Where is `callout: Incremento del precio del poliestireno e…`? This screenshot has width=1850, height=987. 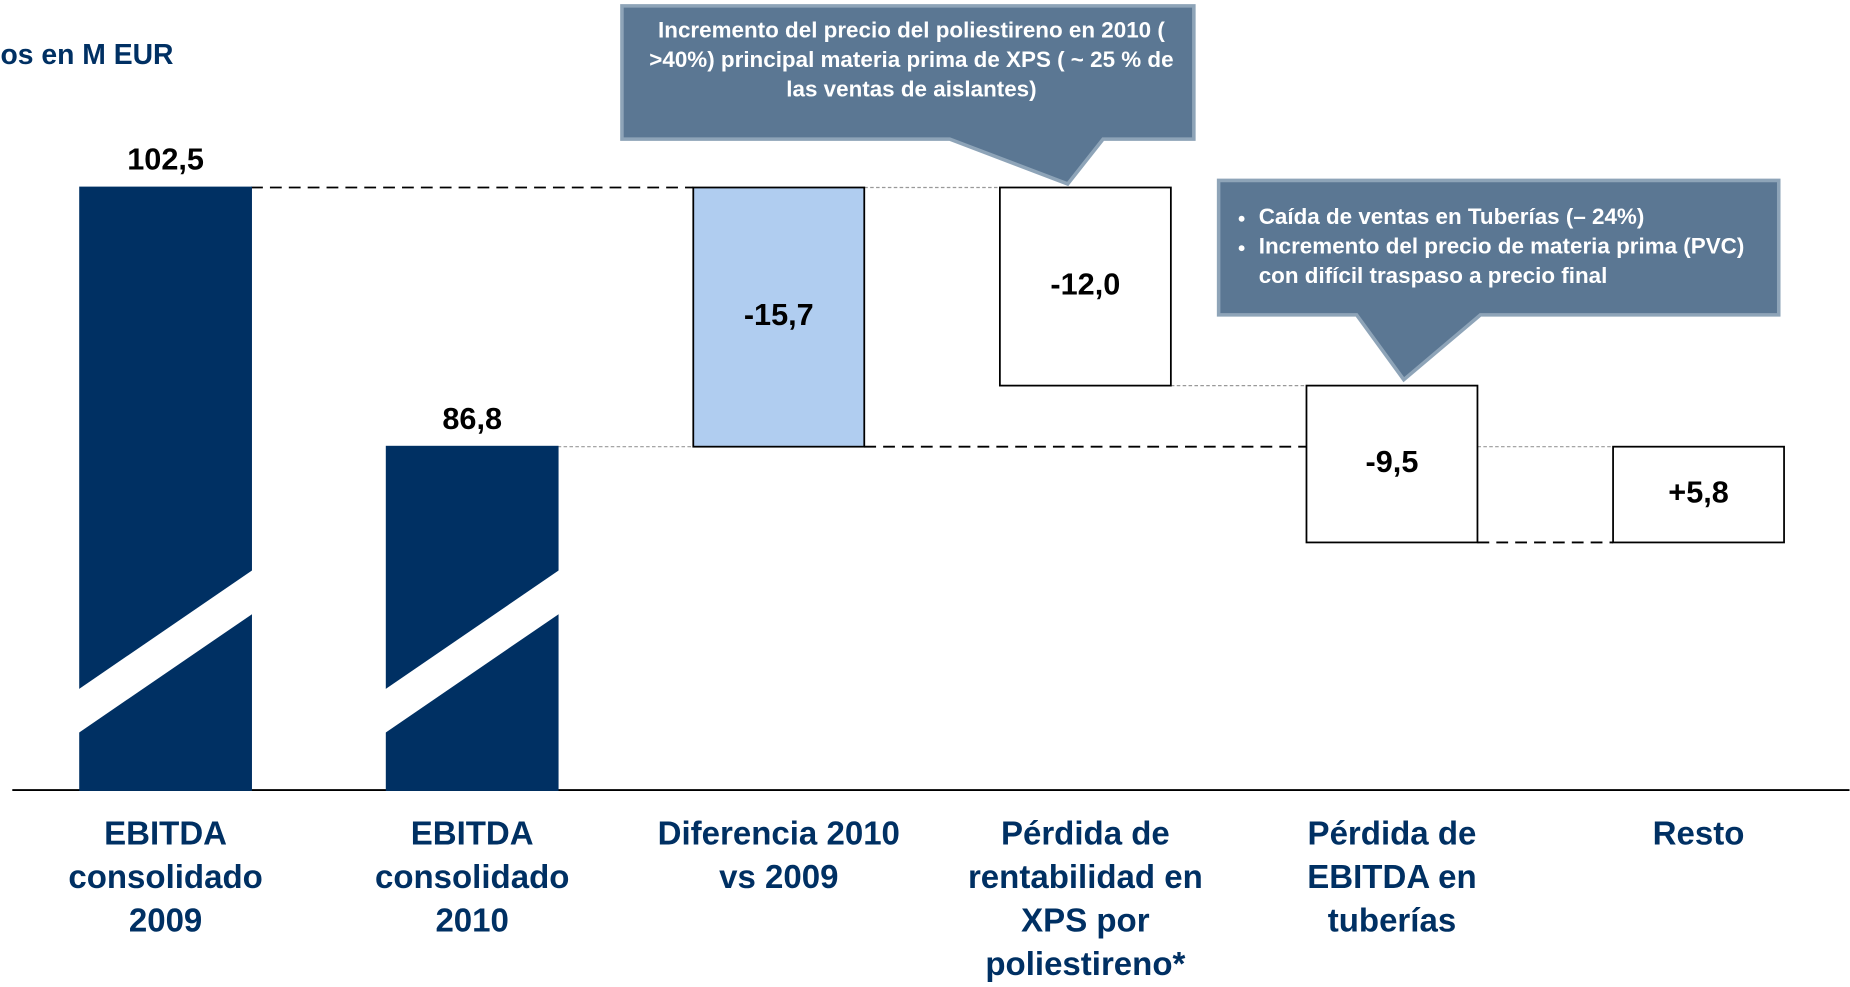
callout: Incremento del precio del poliestireno e… is located at coordinates (911, 60).